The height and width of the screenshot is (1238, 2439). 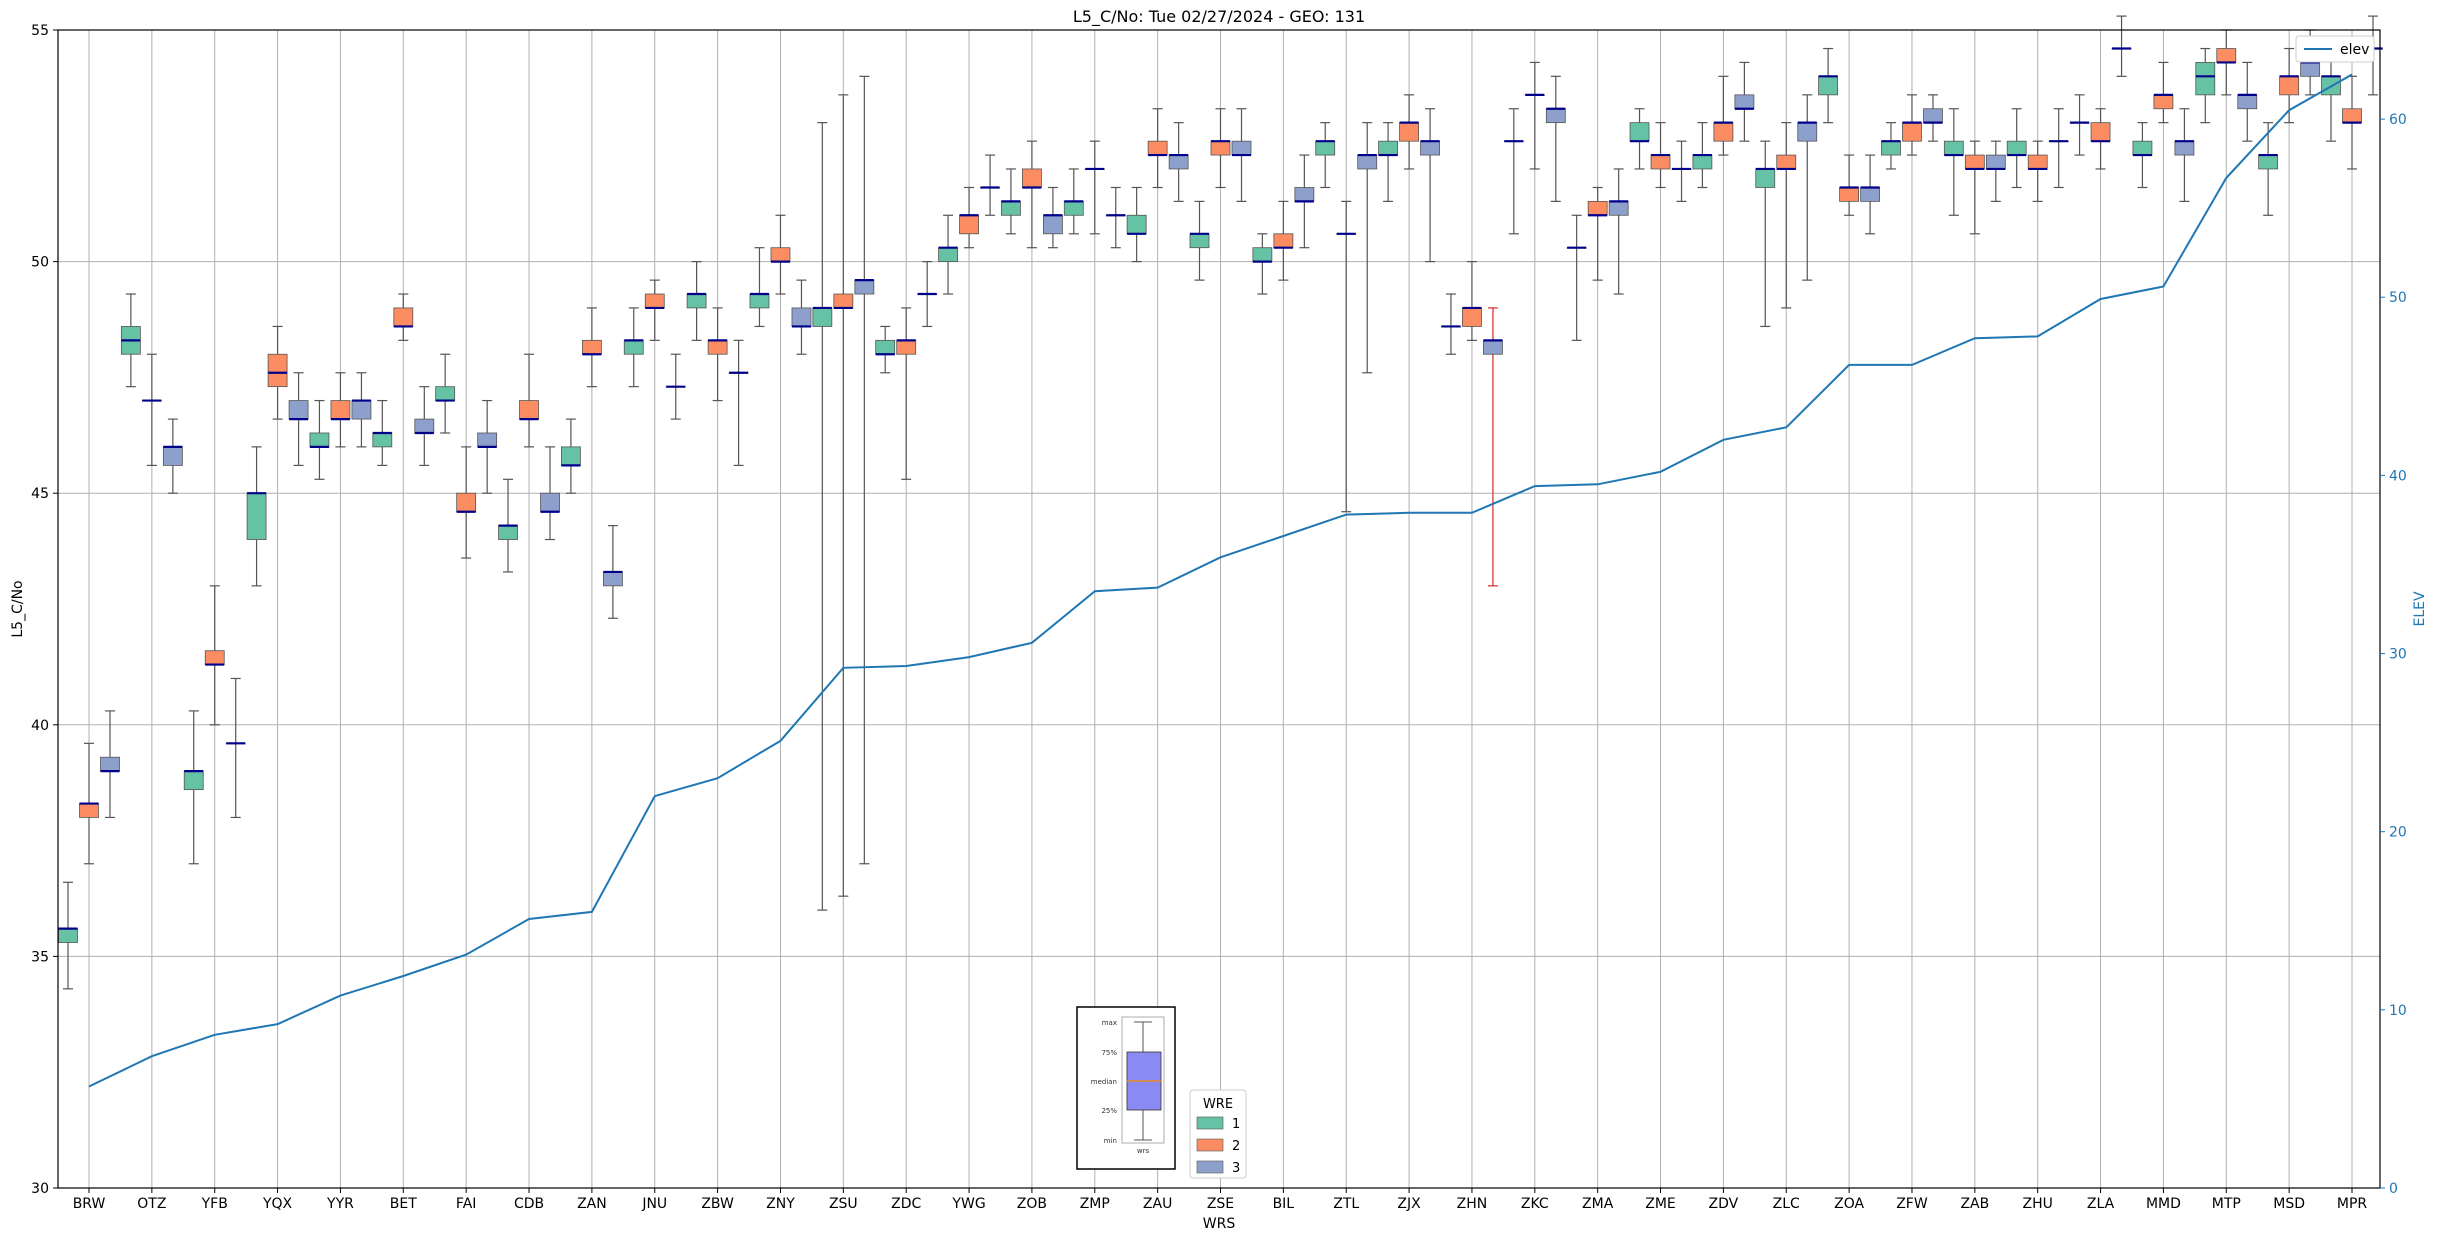 What do you see at coordinates (550, 493) in the screenshot?
I see `box-cdb-wre3` at bounding box center [550, 493].